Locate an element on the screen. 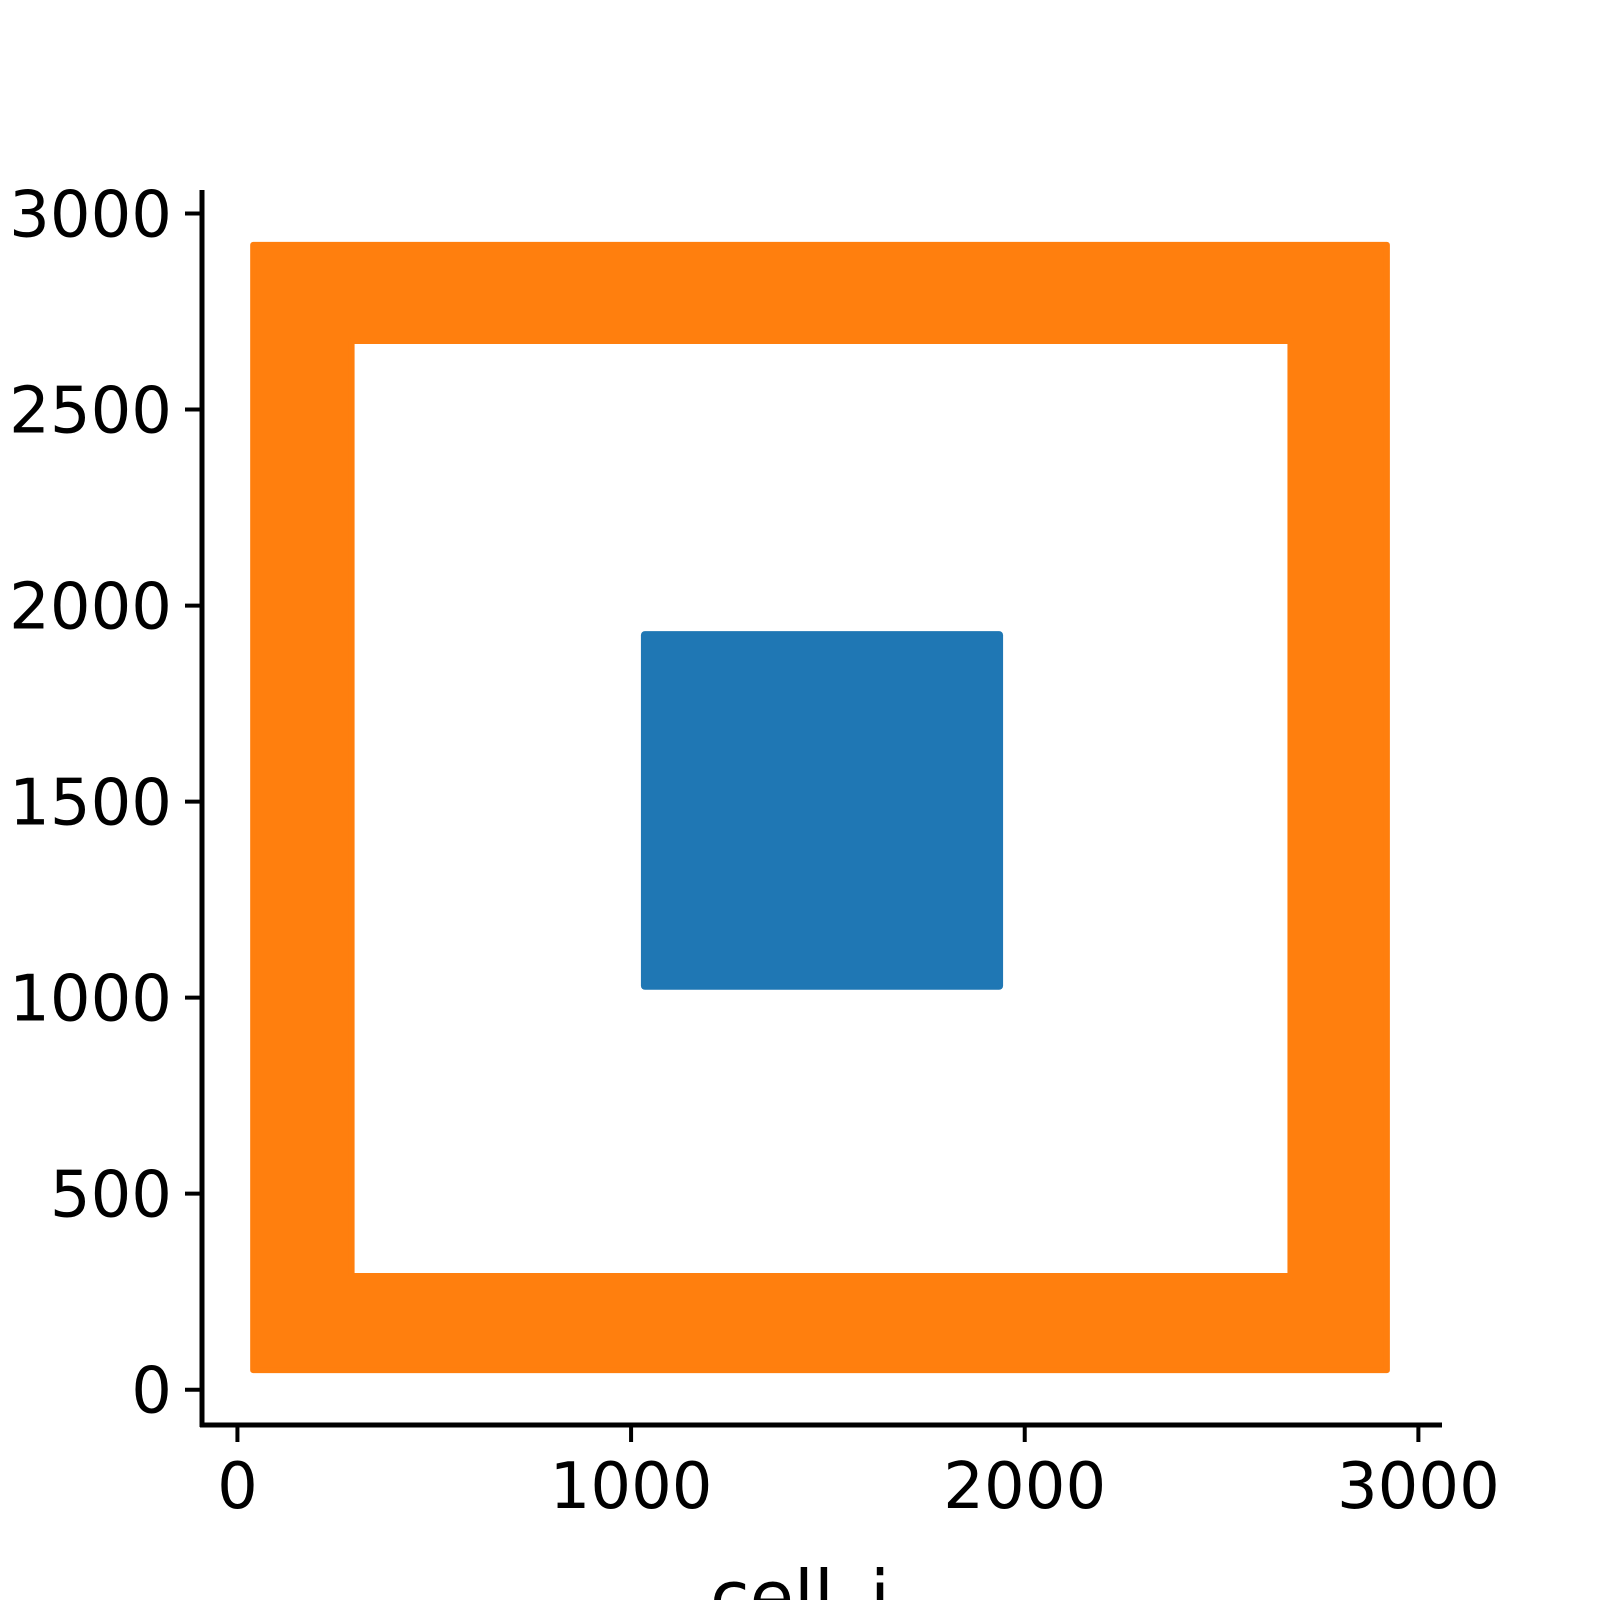 This screenshot has height=1600, width=1600. y-tick-label: 3000 is located at coordinates (90, 216).